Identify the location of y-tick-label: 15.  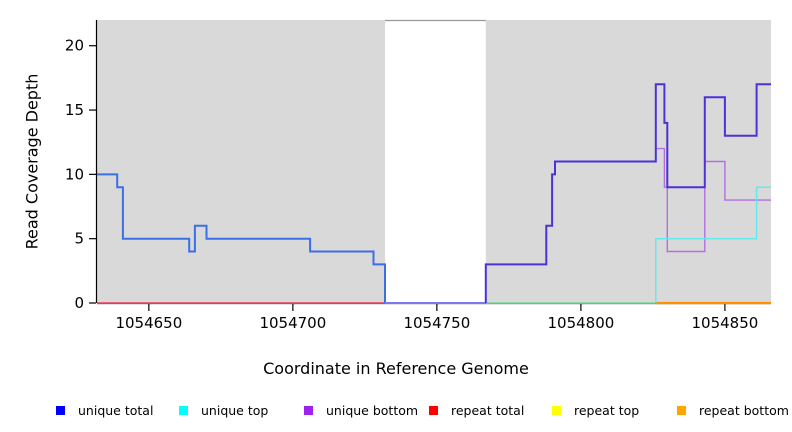
(74, 110).